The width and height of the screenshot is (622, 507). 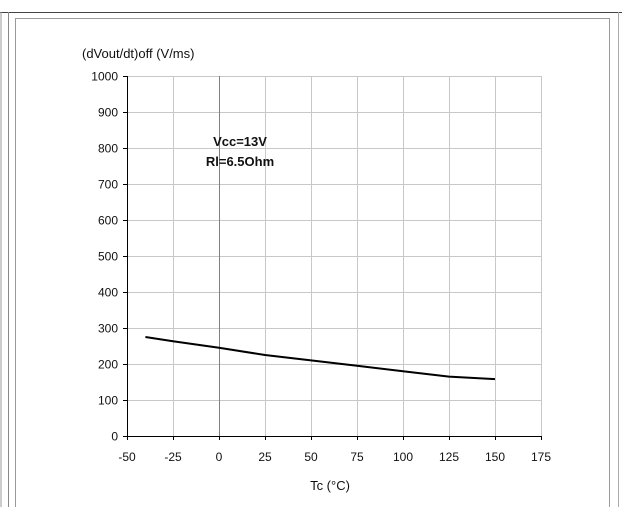 I want to click on x-tick-labels: -50 -25 0 25 50 75 100 125 150 175, so click(x=334, y=457).